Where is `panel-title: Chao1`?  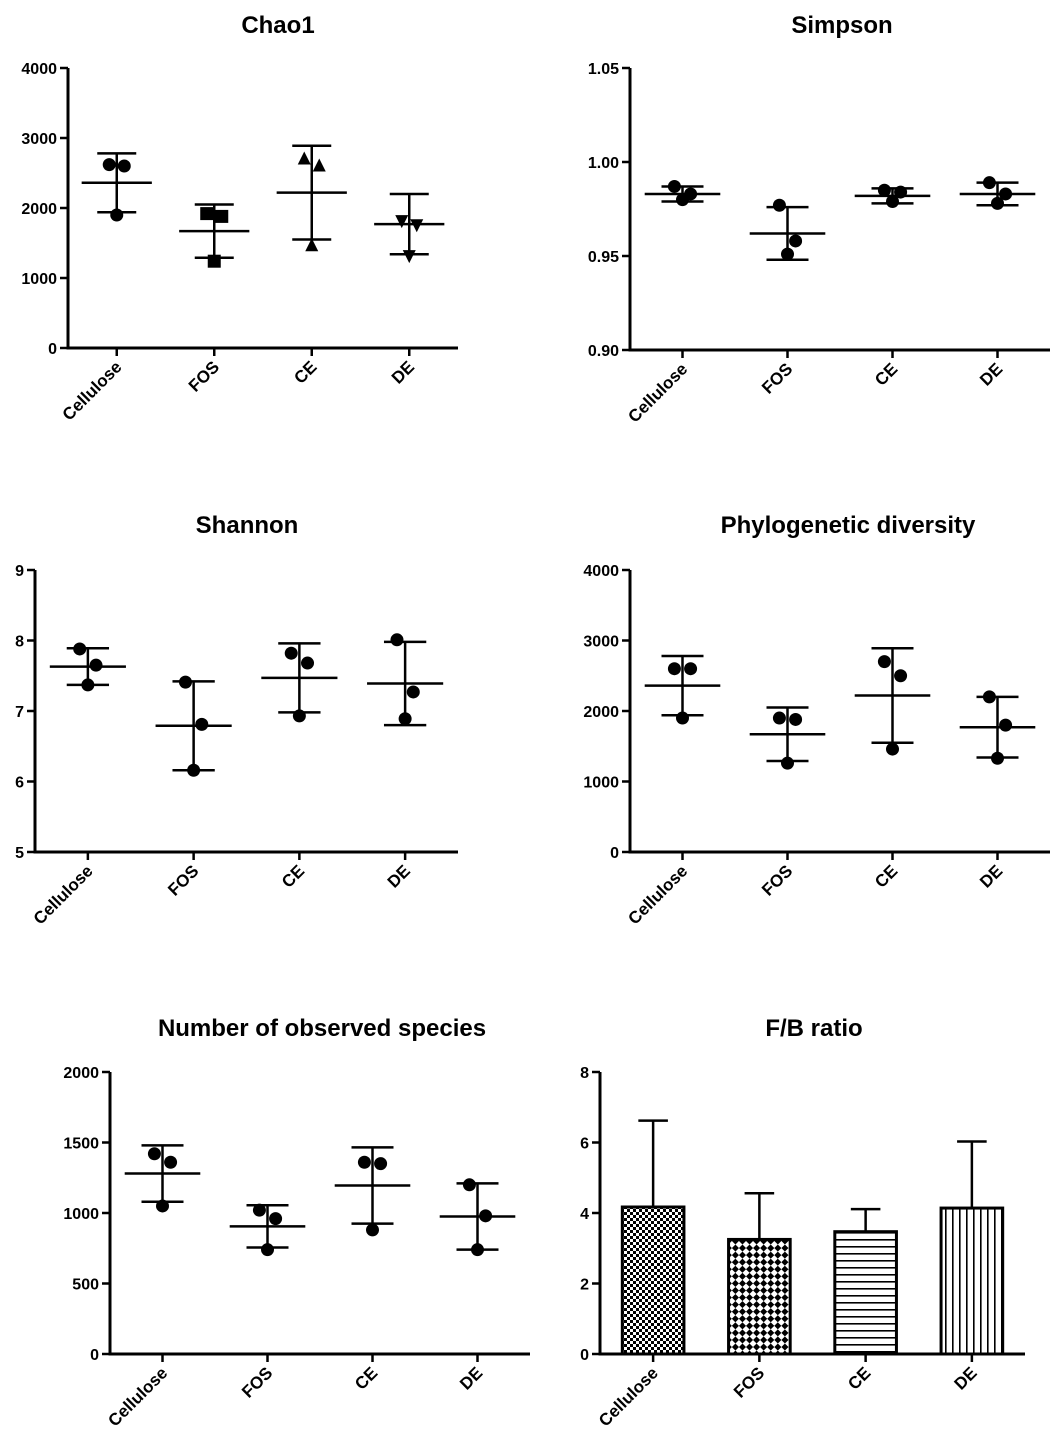
panel-title: Chao1 is located at coordinates (277, 25).